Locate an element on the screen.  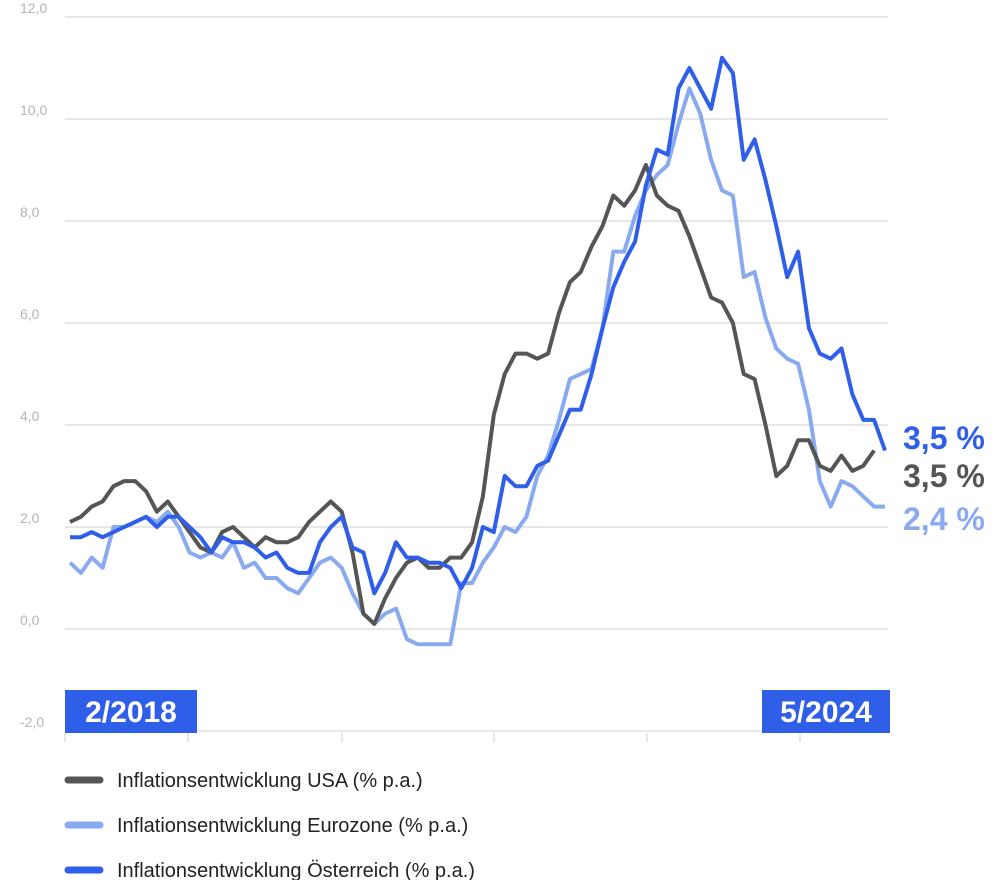
legend-label: Inflationsentwicklung Eurozone (% p.a.) is located at coordinates (292, 826).